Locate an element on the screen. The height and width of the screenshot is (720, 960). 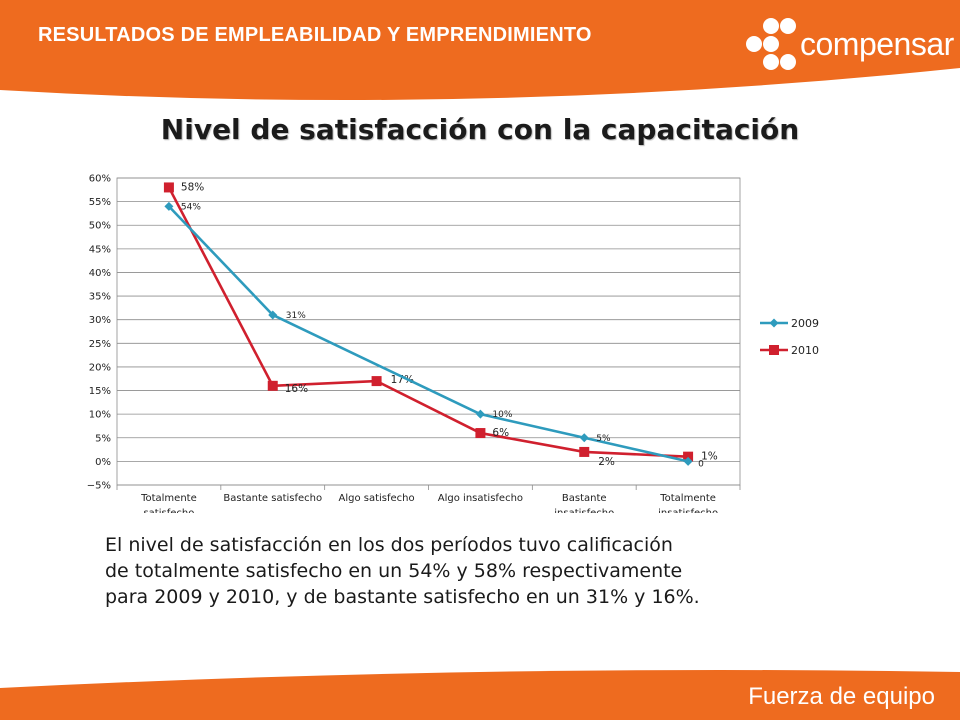
y-tick-label: 20% is located at coordinates (100, 367).